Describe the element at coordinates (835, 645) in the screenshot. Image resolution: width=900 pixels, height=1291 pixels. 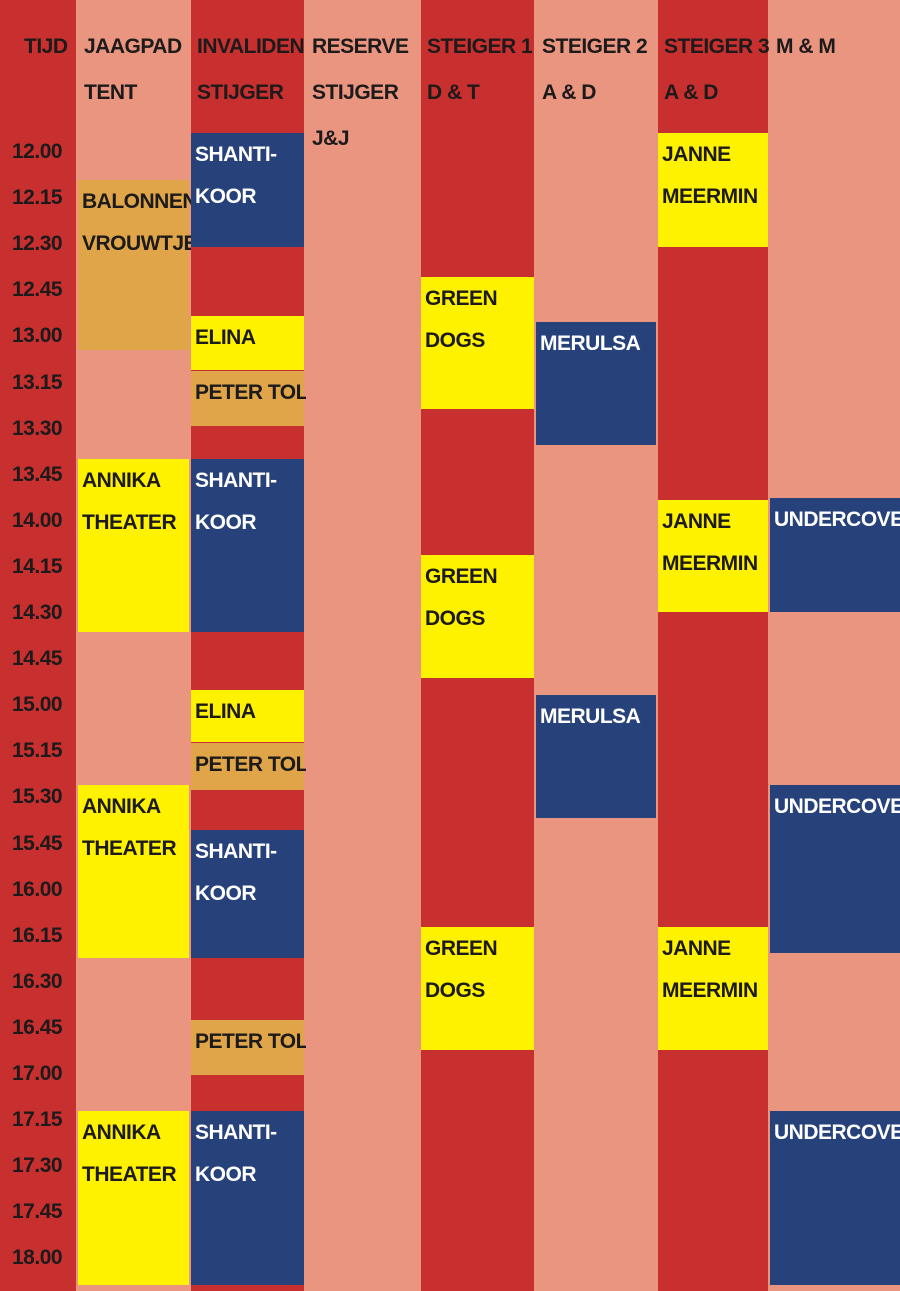
I see `column: M & M UNDERCOVER UNDERCOVER UNDERCOVER` at that location.